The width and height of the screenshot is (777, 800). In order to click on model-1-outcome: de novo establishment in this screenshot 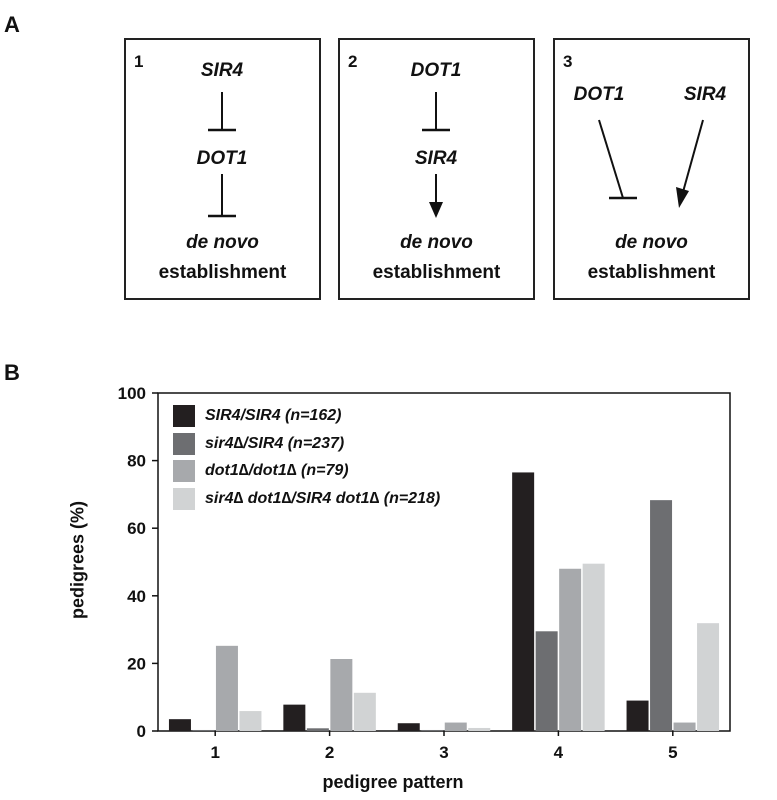, I will do `click(222, 258)`.